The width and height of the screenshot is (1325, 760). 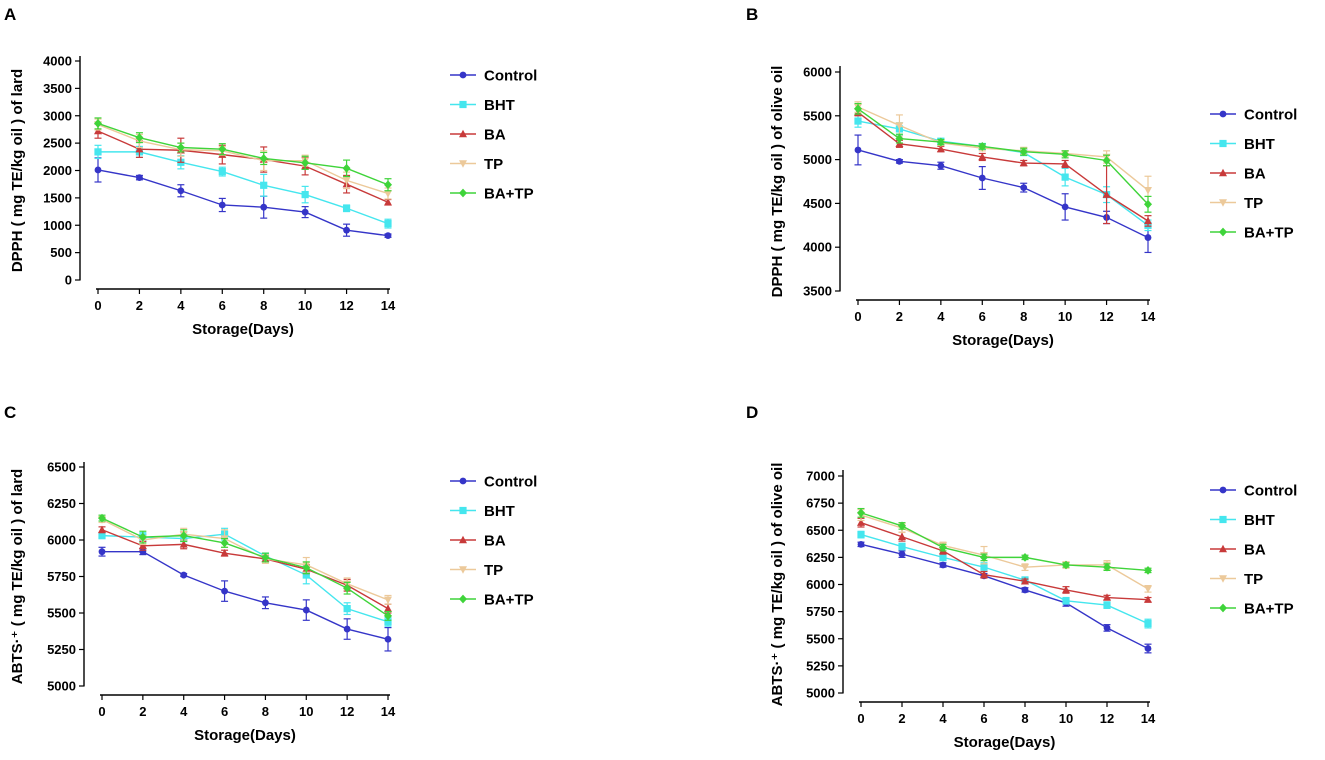 I want to click on y-tick-label: 1500, so click(x=57, y=197).